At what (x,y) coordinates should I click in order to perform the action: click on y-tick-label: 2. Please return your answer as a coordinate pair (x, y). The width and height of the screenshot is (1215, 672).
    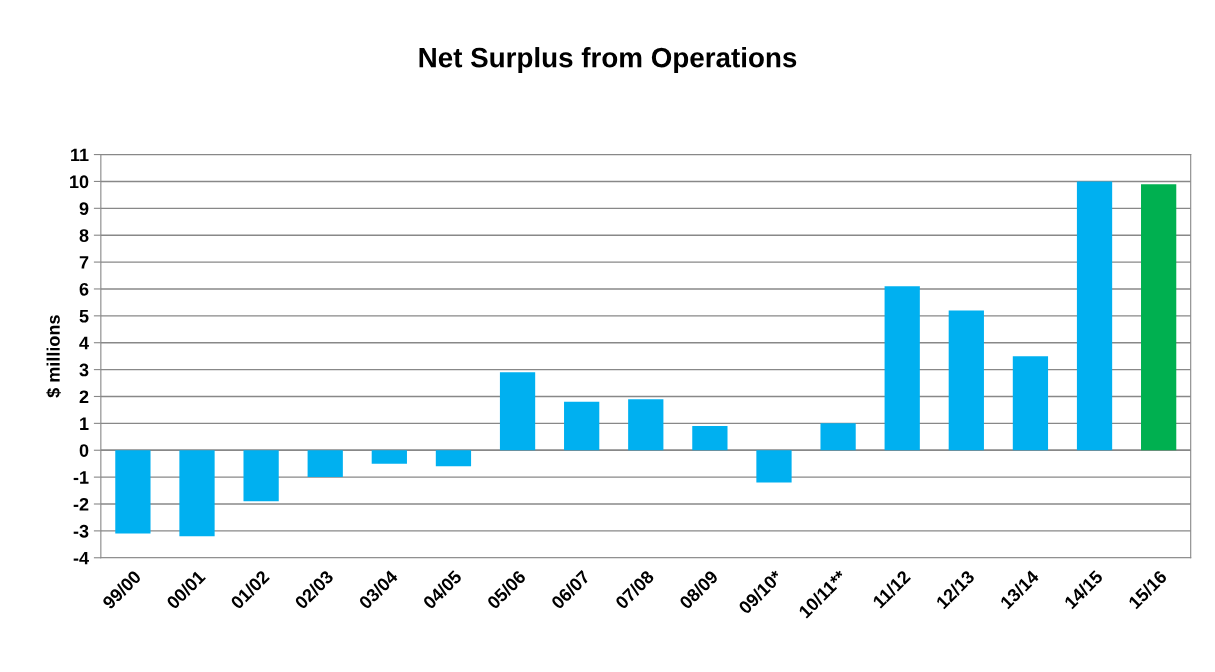
    Looking at the image, I should click on (84, 397).